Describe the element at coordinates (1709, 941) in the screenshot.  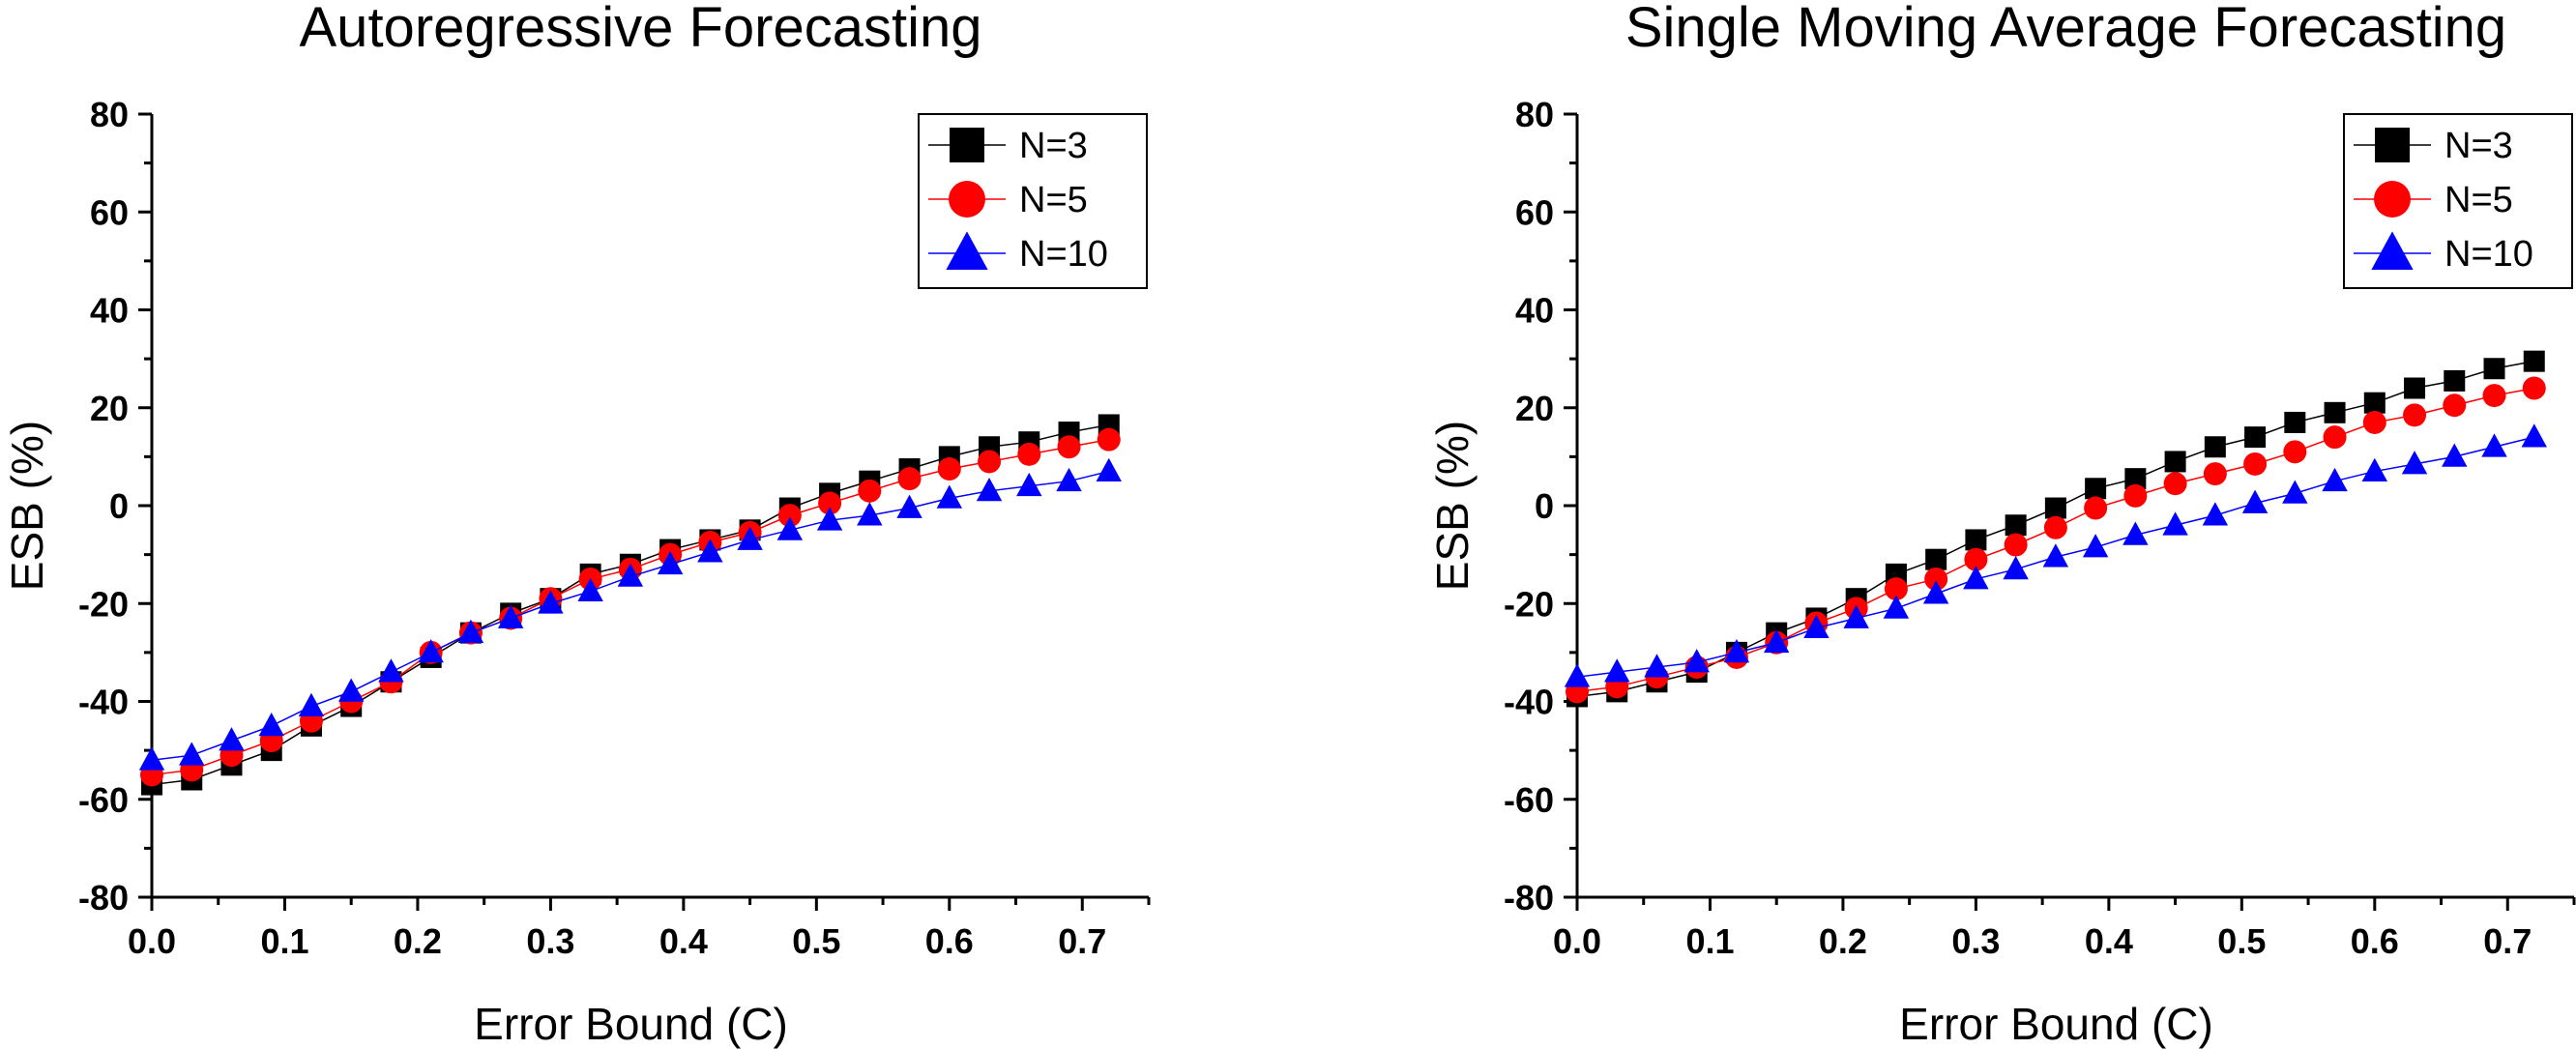
I see `x-tick-label: 0.1` at that location.